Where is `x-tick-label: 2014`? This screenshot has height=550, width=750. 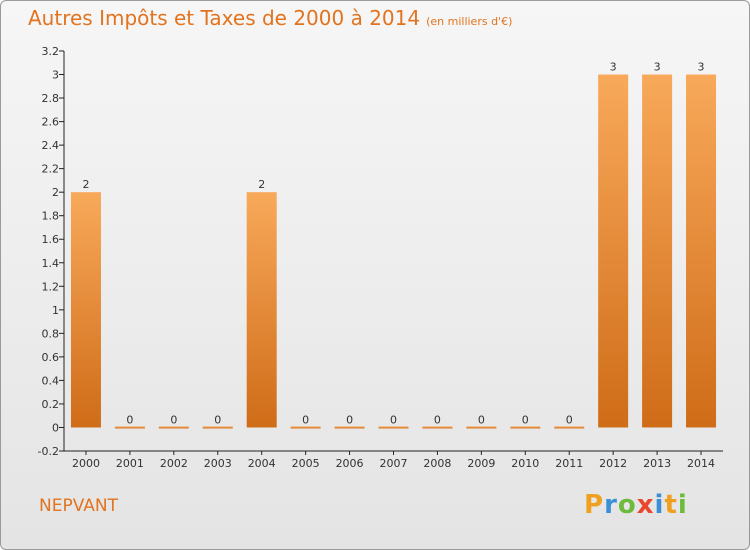 x-tick-label: 2014 is located at coordinates (701, 463).